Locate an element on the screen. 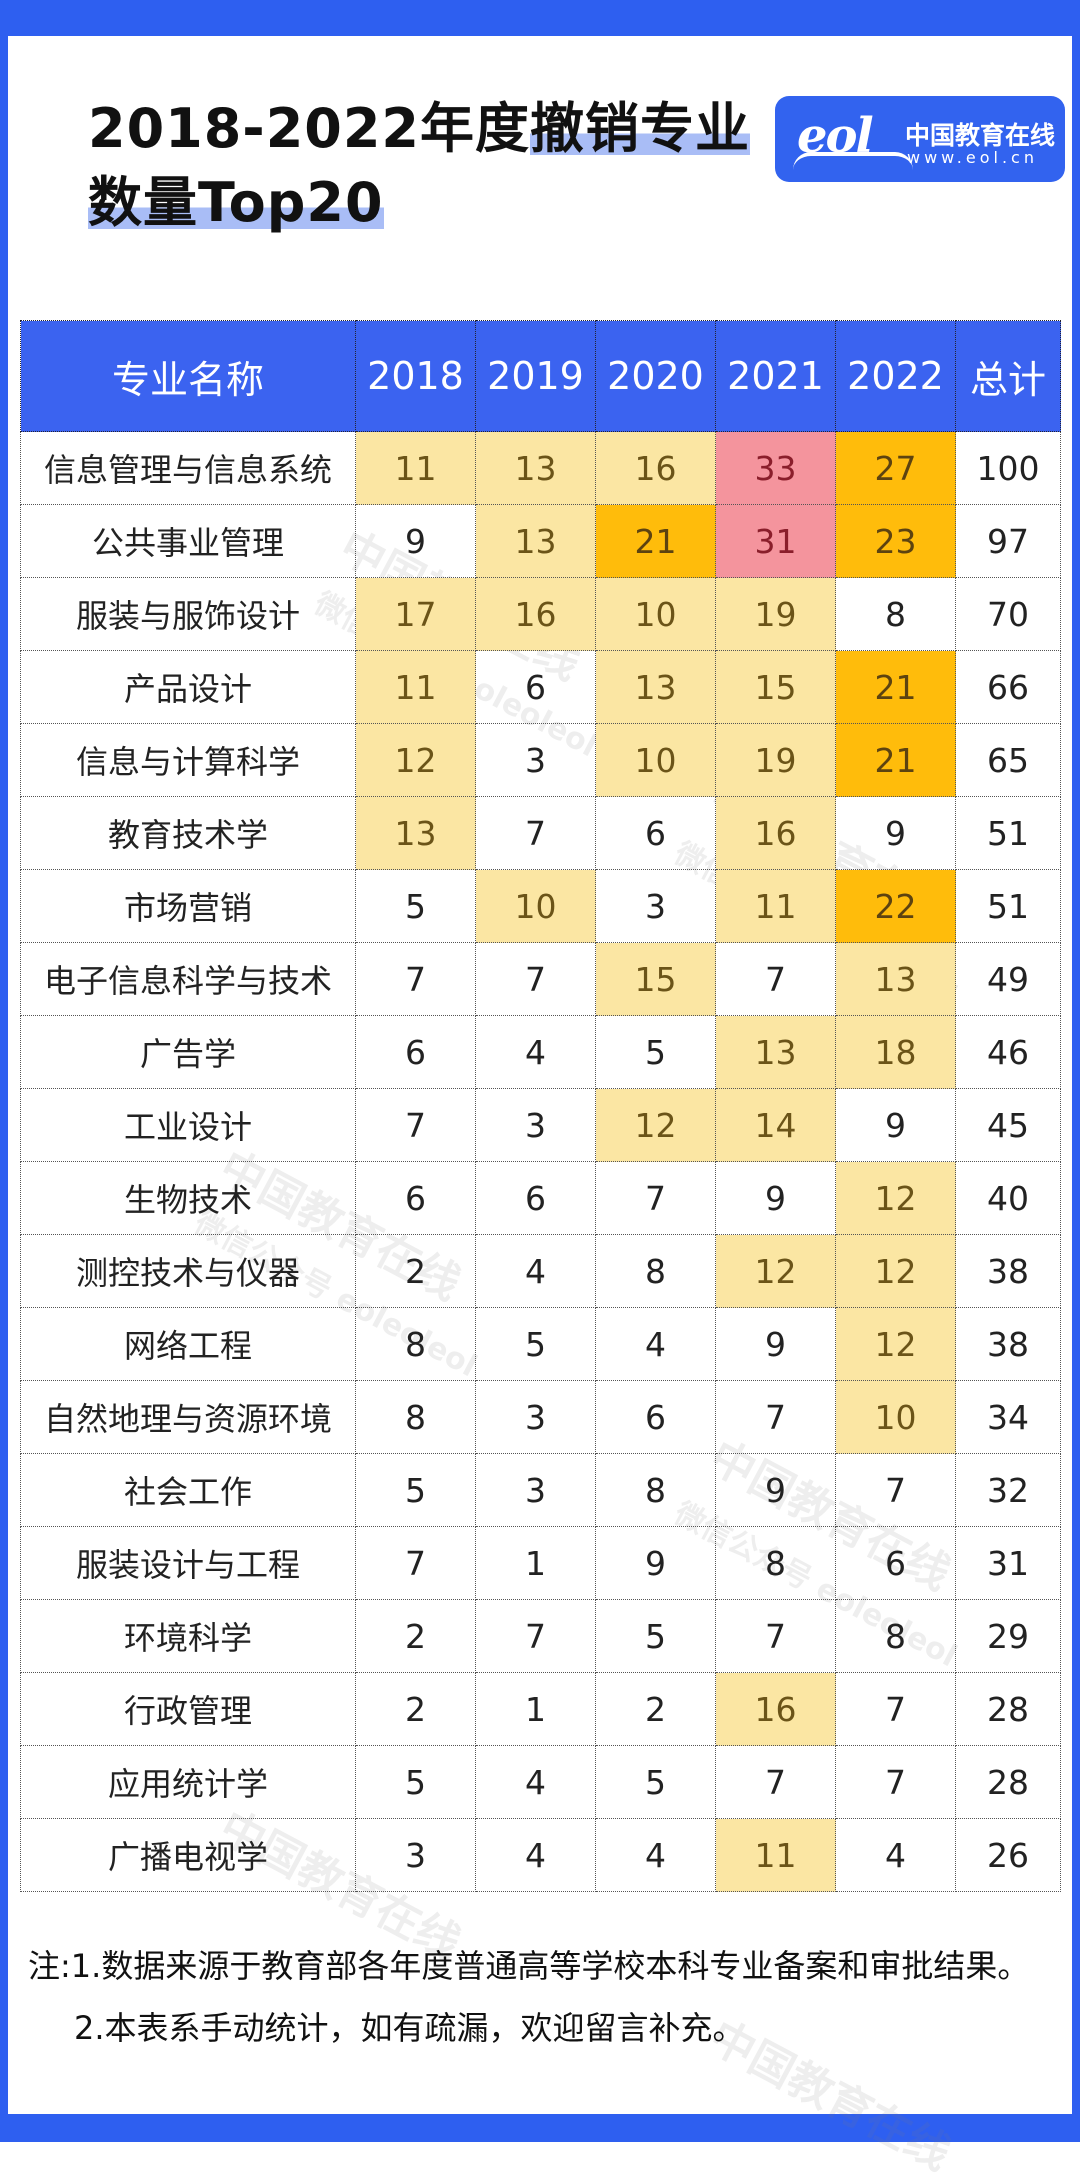 The width and height of the screenshot is (1080, 2182). table-row: 生物技术 6 6 7 9 12 40 is located at coordinates (540, 1198).